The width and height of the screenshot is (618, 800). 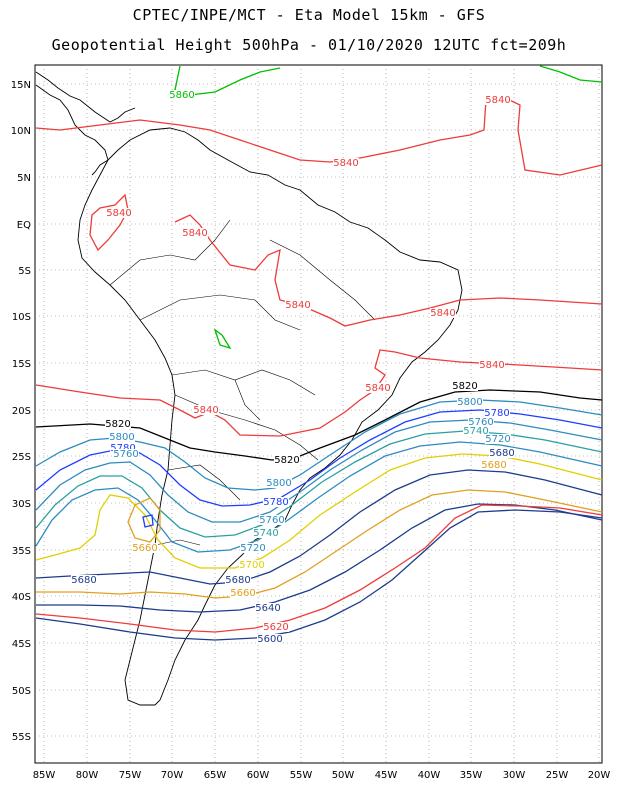 I want to click on lon-tick-label: 60W, so click(x=258, y=775).